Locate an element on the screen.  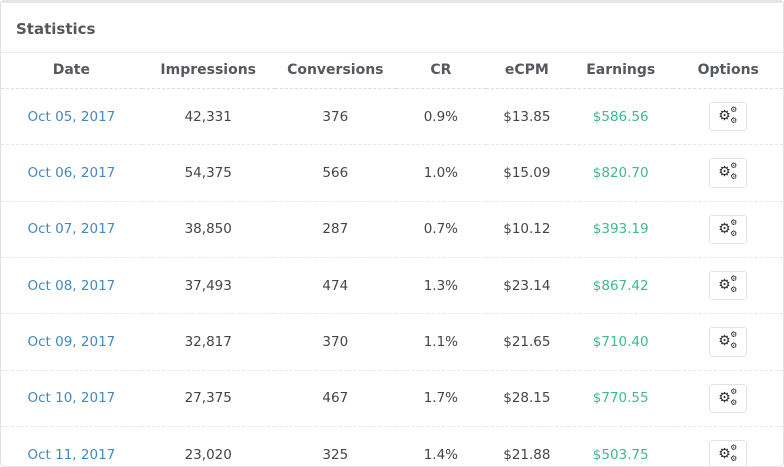
date-cell: Oct 10, 2017 is located at coordinates (71, 398).